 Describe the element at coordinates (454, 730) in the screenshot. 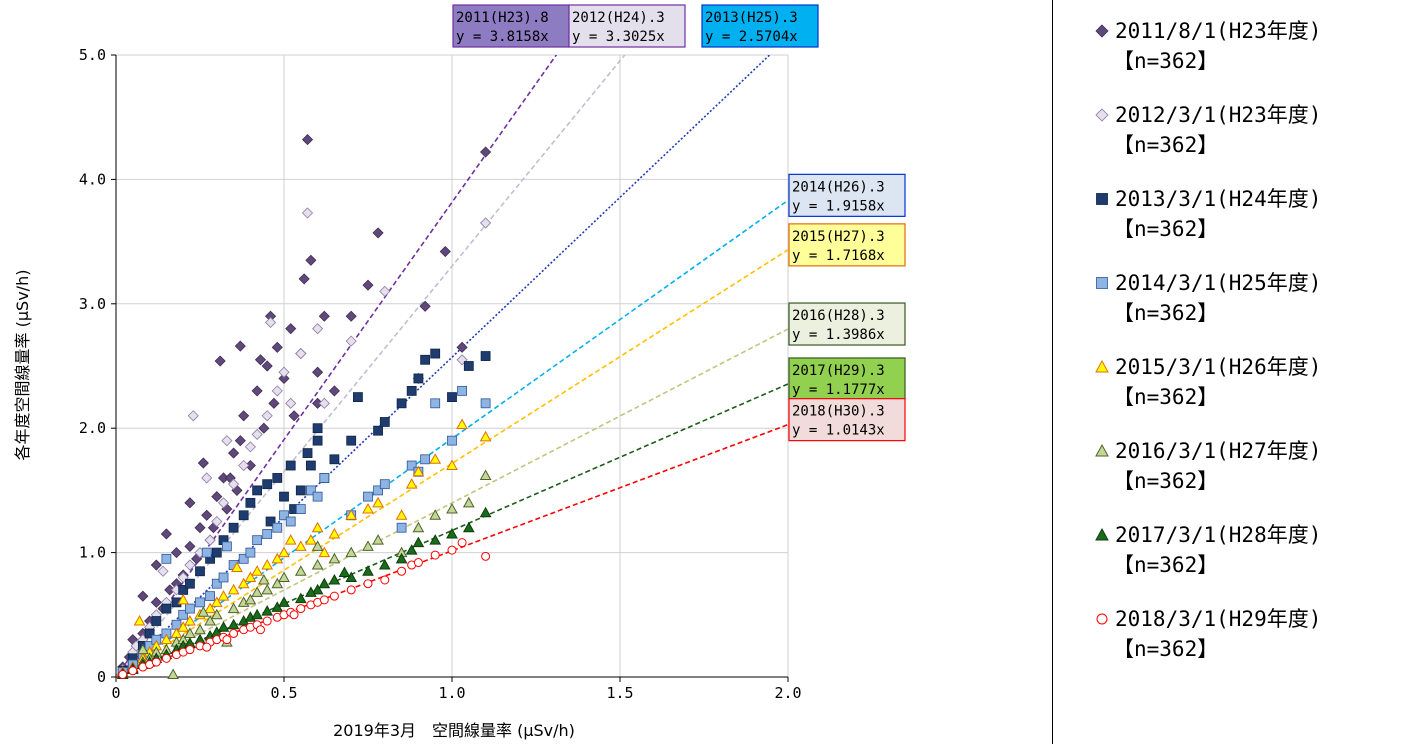

I see `x-axis-title: 2019年3月 空間線量率 (μSv/h)` at that location.